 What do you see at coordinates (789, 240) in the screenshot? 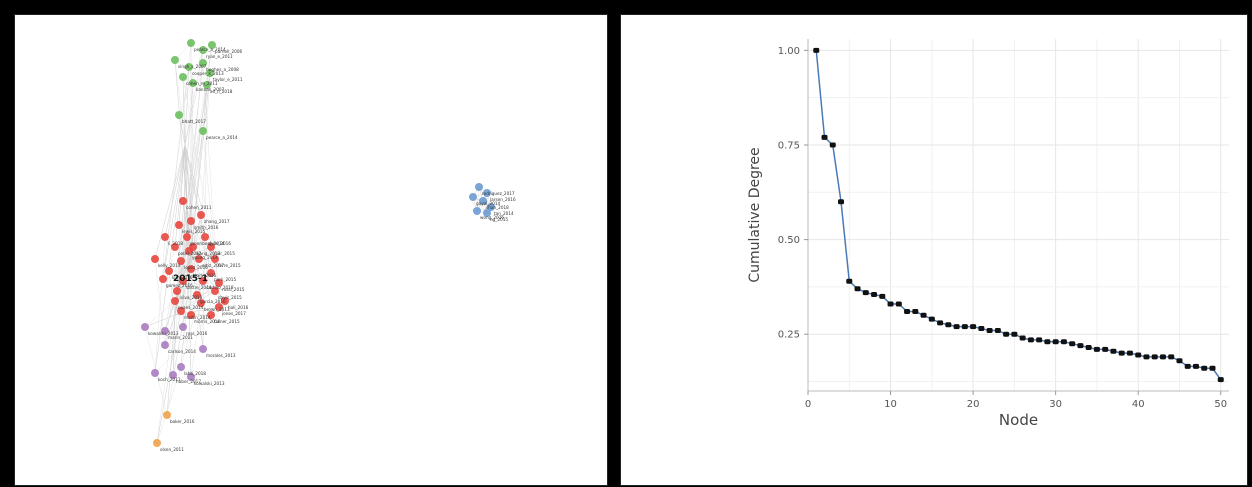
I see `y-tick-label: 0.50` at bounding box center [789, 240].